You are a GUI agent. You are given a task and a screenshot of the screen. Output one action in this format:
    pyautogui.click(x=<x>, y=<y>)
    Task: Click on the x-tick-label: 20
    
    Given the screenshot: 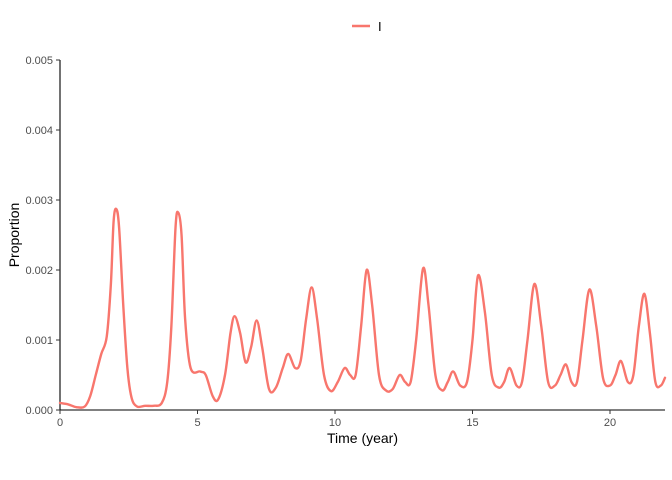 What is the action you would take?
    pyautogui.click(x=610, y=423)
    